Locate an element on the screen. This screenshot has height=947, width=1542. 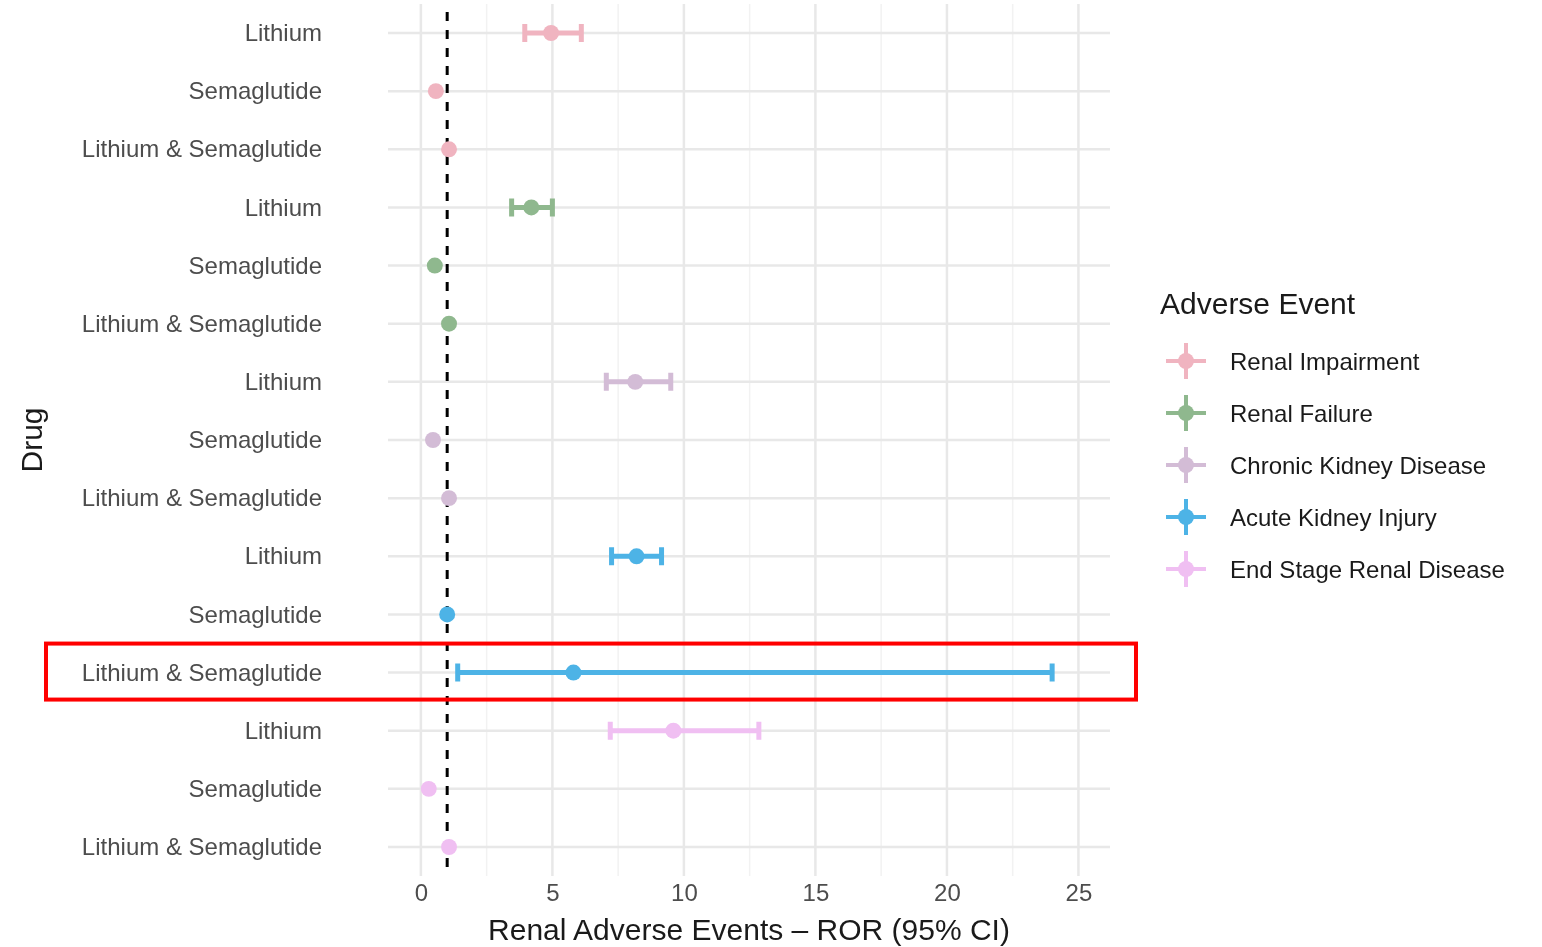
x-tick-label: 20 is located at coordinates (947, 893).